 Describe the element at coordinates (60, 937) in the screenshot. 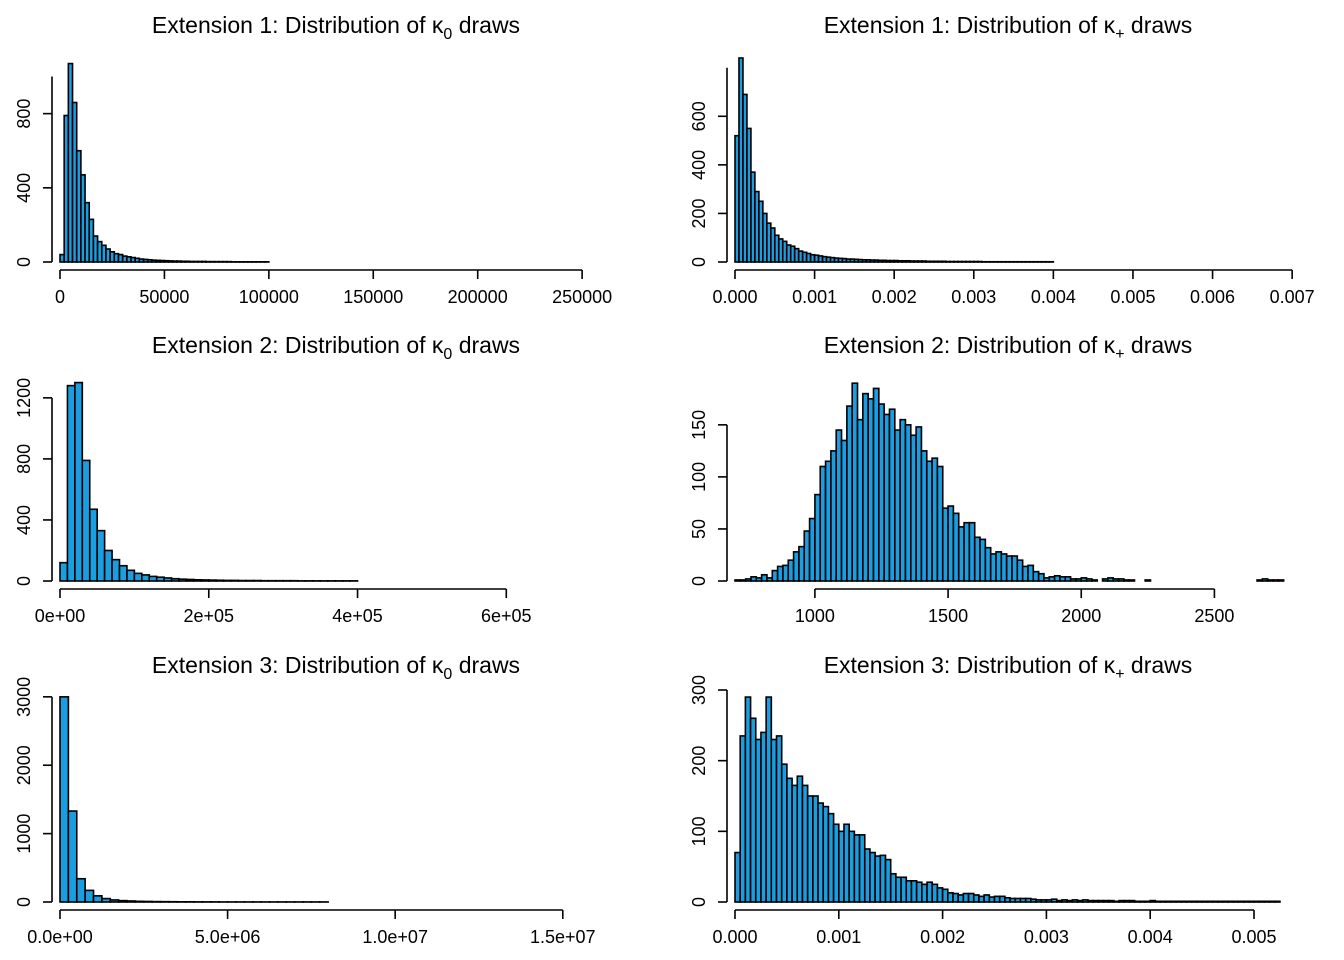

I see `x-tick-label: 0.0e+00` at that location.